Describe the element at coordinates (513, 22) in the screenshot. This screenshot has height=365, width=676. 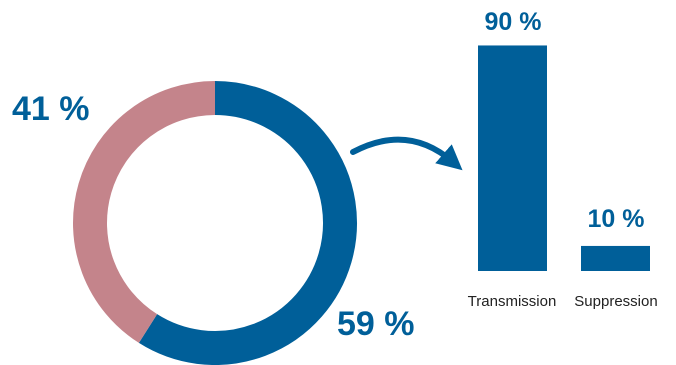
I see `bar-value-label-transmission: 90 %` at that location.